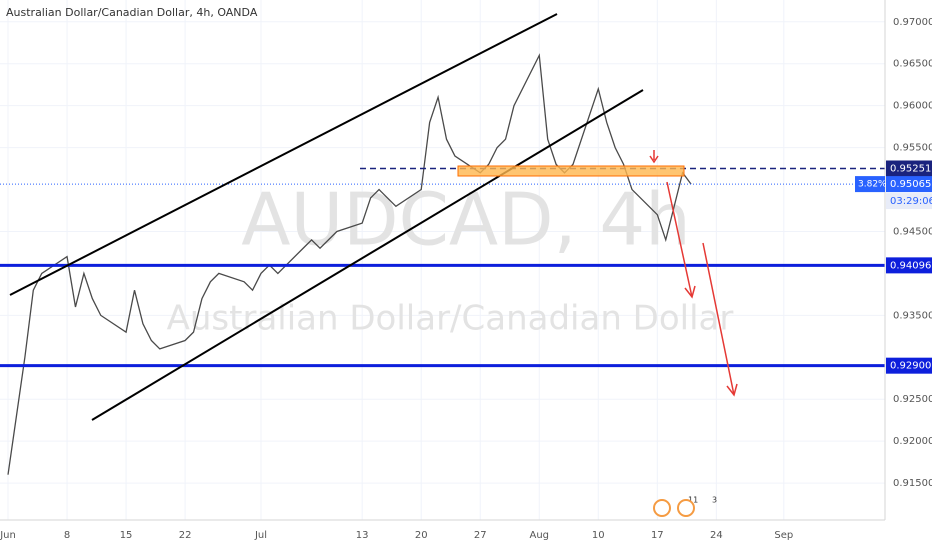  Describe the element at coordinates (716, 535) in the screenshot. I see `x-tick-label: 24` at that location.